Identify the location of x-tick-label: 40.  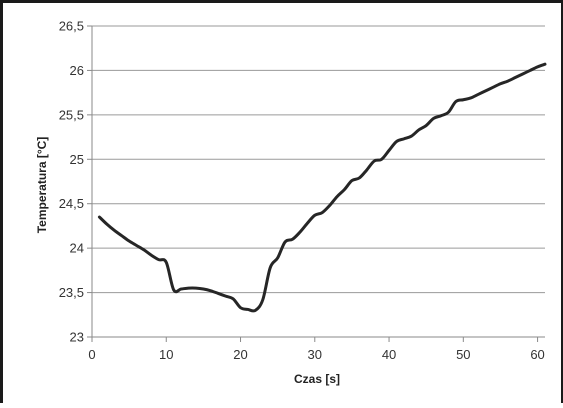
(389, 354).